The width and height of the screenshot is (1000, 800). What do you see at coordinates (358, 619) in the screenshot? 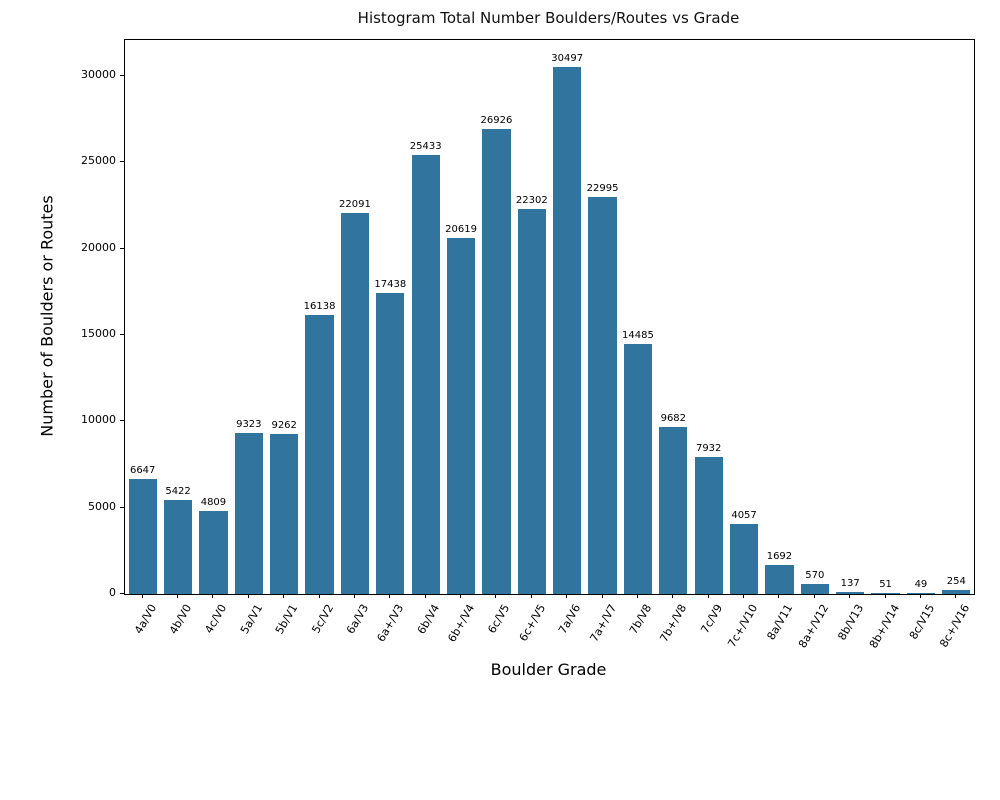
I see `x-tick-label: 6a/V3` at bounding box center [358, 619].